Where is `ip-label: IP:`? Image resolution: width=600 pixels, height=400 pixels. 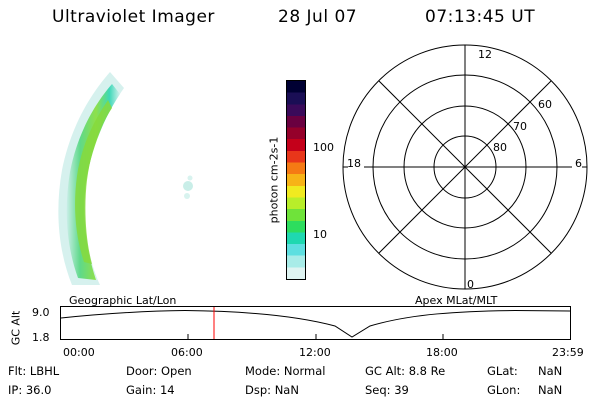
ip-label: IP: is located at coordinates (15, 390).